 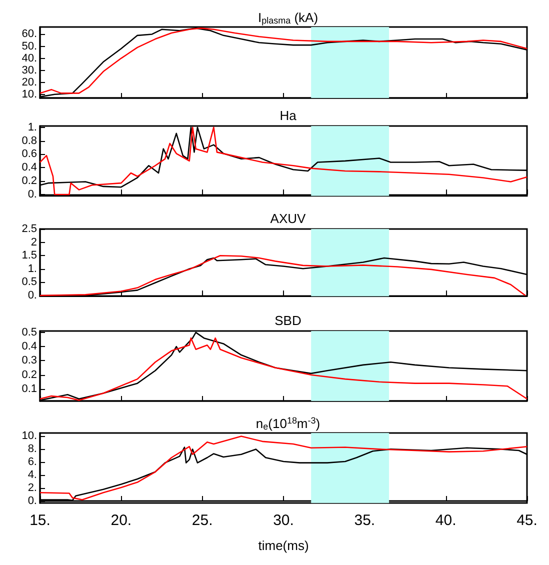 I want to click on y-tick-label: 2., so click(x=32, y=488).